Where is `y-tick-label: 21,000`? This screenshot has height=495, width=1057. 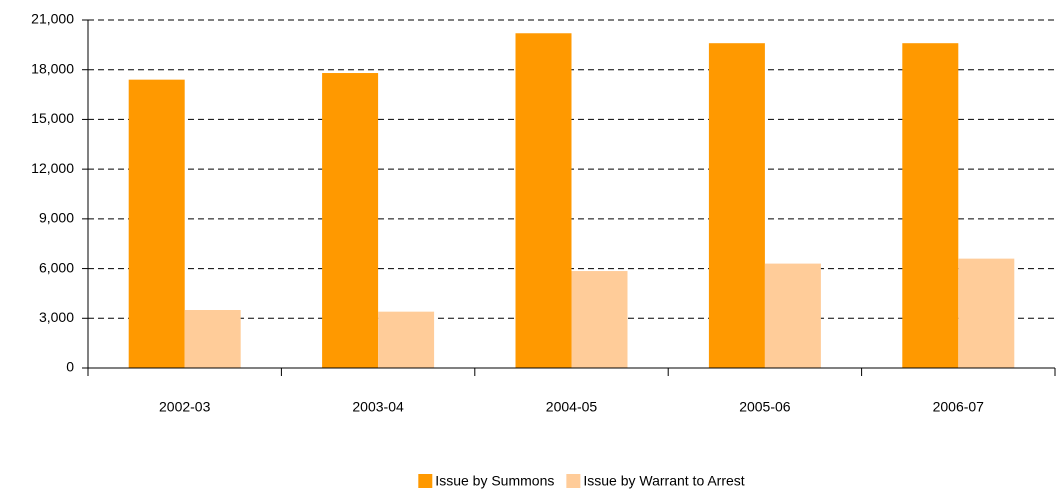
y-tick-label: 21,000 is located at coordinates (52, 19).